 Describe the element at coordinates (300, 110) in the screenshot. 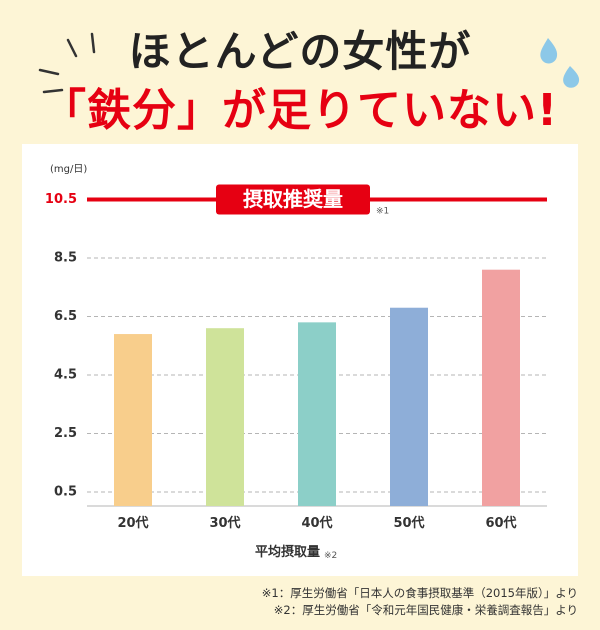

I see `headline-line2: 「鉄分」が足りていない!` at that location.